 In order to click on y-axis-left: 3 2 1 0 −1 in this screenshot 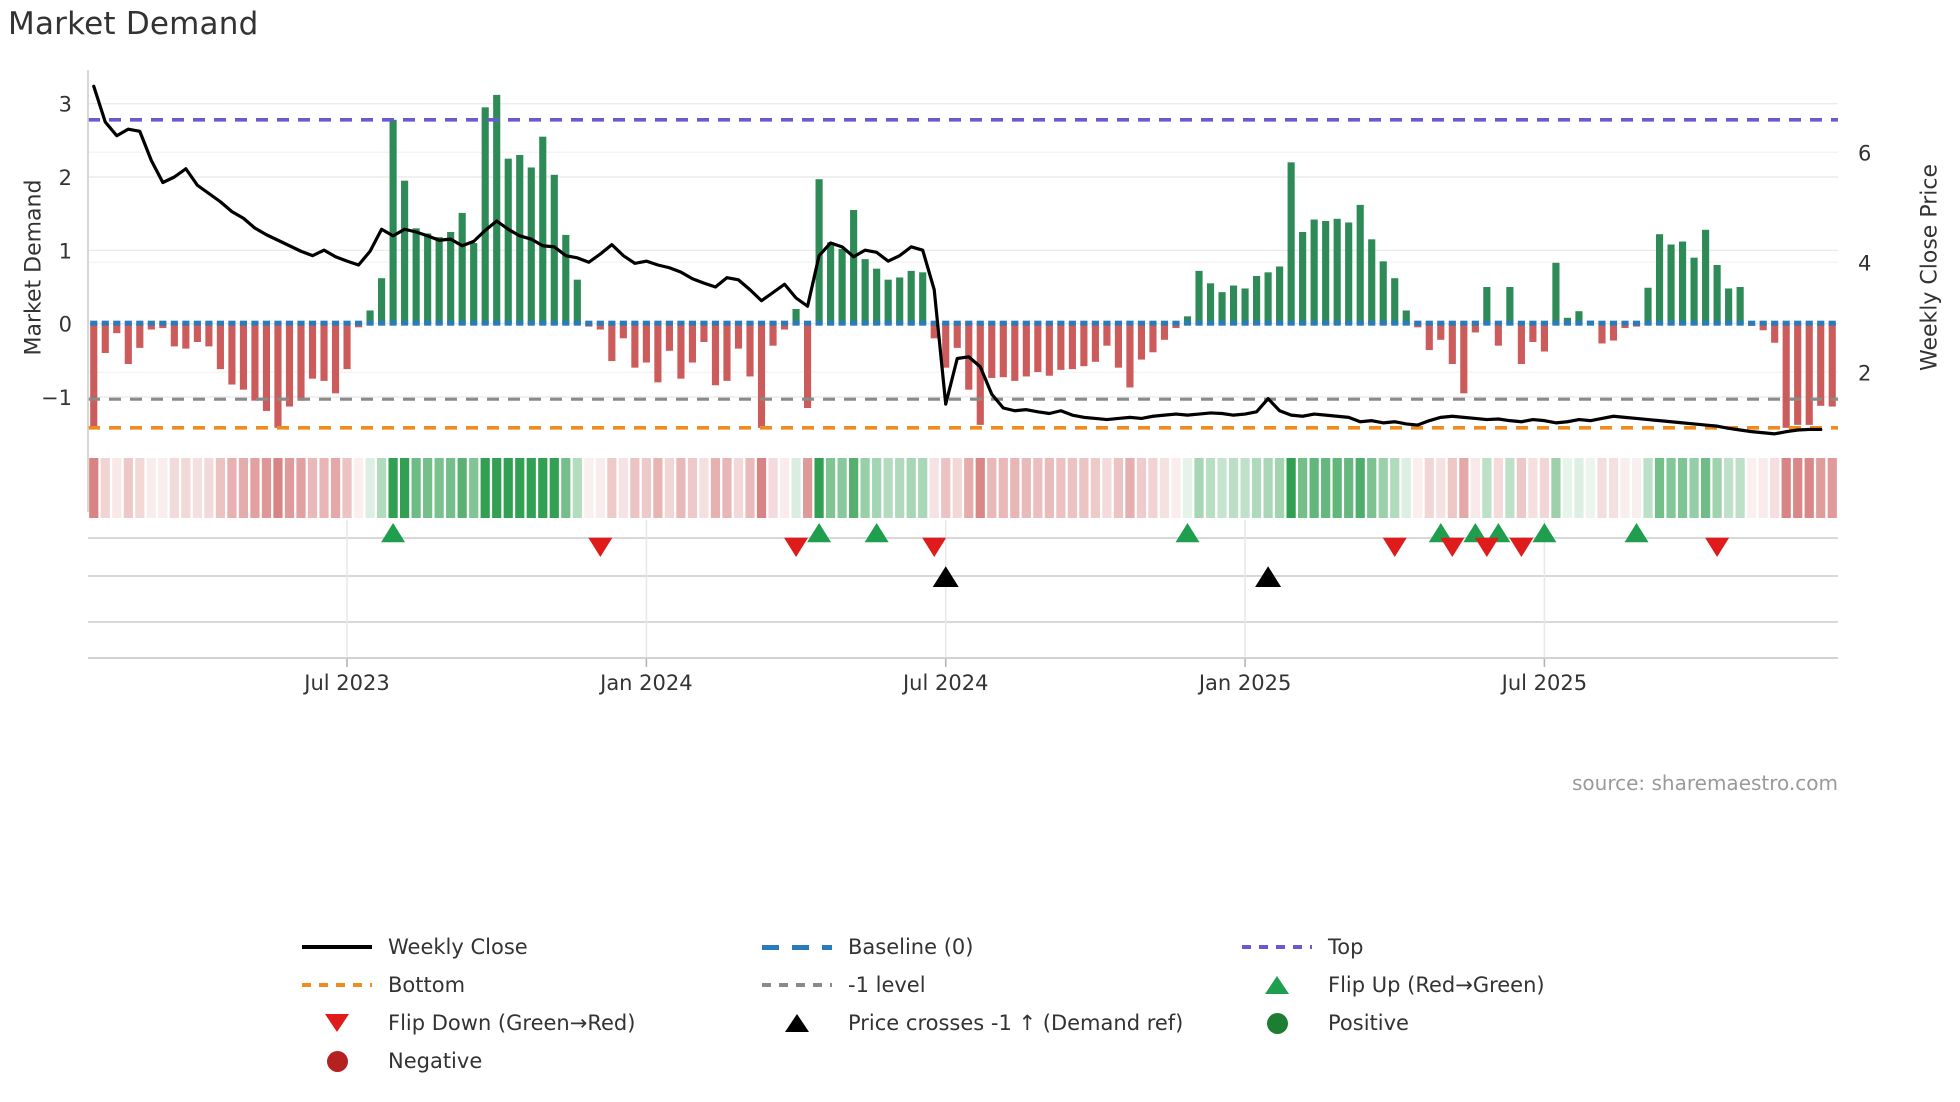, I will do `click(56, 251)`.